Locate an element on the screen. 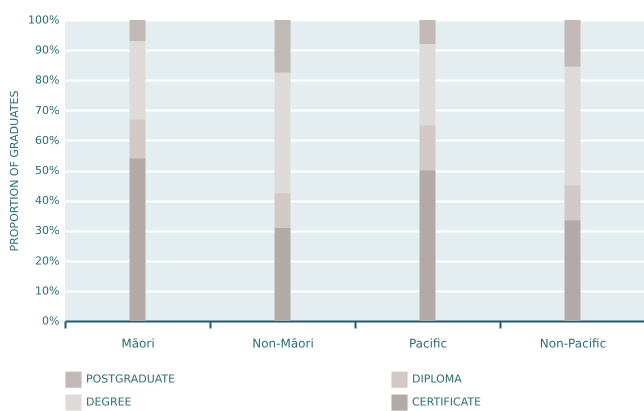 The height and width of the screenshot is (411, 644). legend-label: CERTIFICATE is located at coordinates (447, 402).